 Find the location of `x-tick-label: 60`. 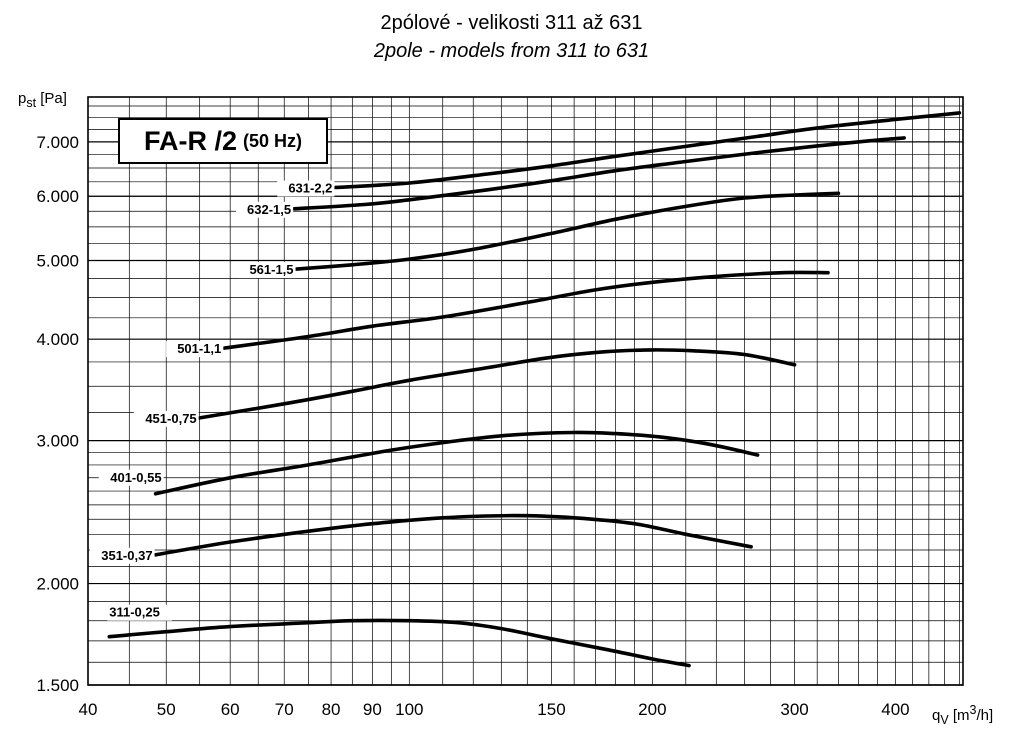

x-tick-label: 60 is located at coordinates (230, 709).